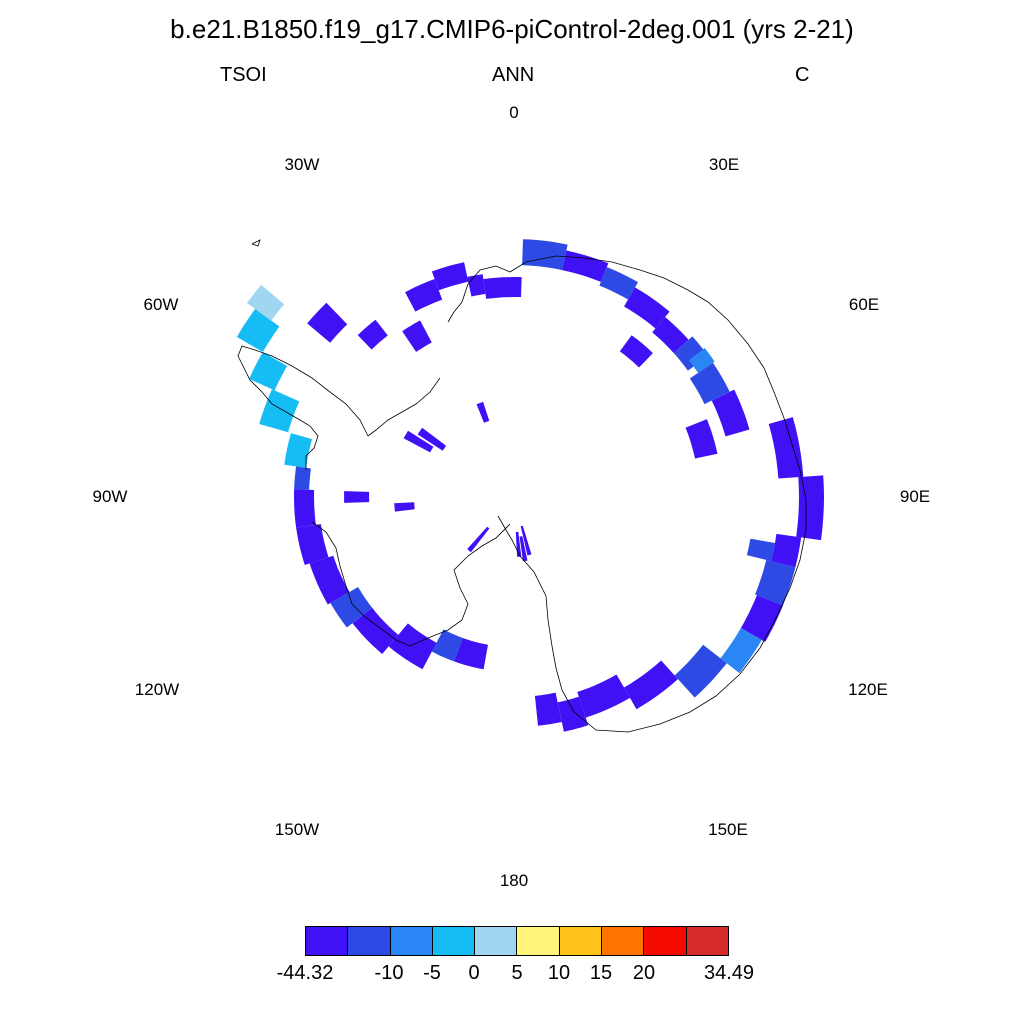 The image size is (1024, 1024). What do you see at coordinates (474, 973) in the screenshot?
I see `colorbar-tick-label: 0` at bounding box center [474, 973].